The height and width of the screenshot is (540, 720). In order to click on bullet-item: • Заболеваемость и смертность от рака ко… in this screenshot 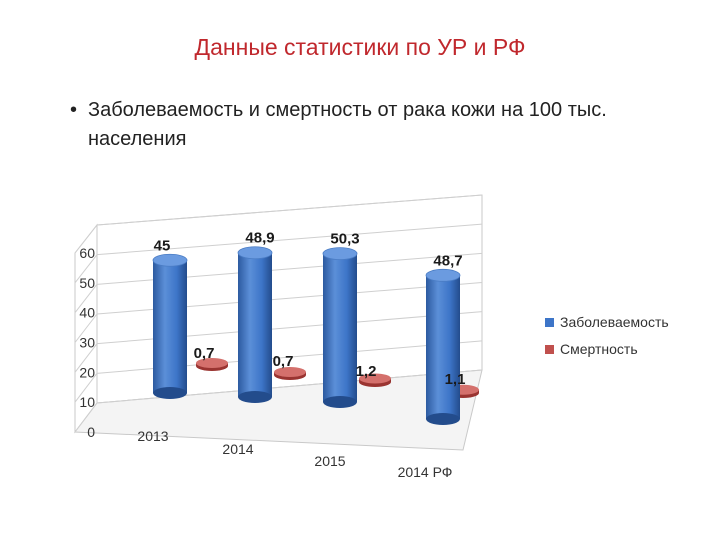, I will do `click(384, 125)`.